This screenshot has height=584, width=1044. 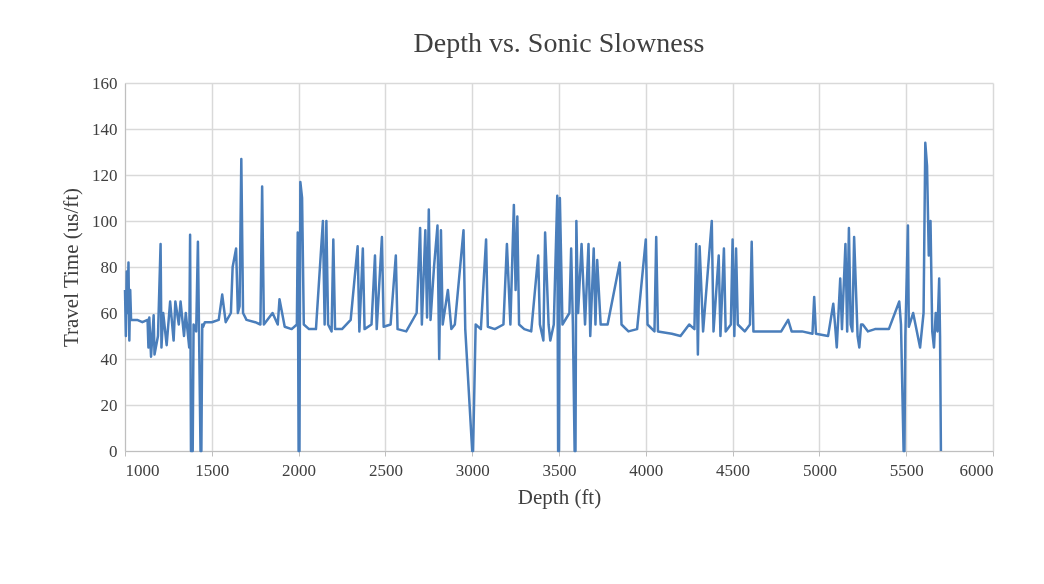 What do you see at coordinates (646, 470) in the screenshot?
I see `x-tick-label: 4000` at bounding box center [646, 470].